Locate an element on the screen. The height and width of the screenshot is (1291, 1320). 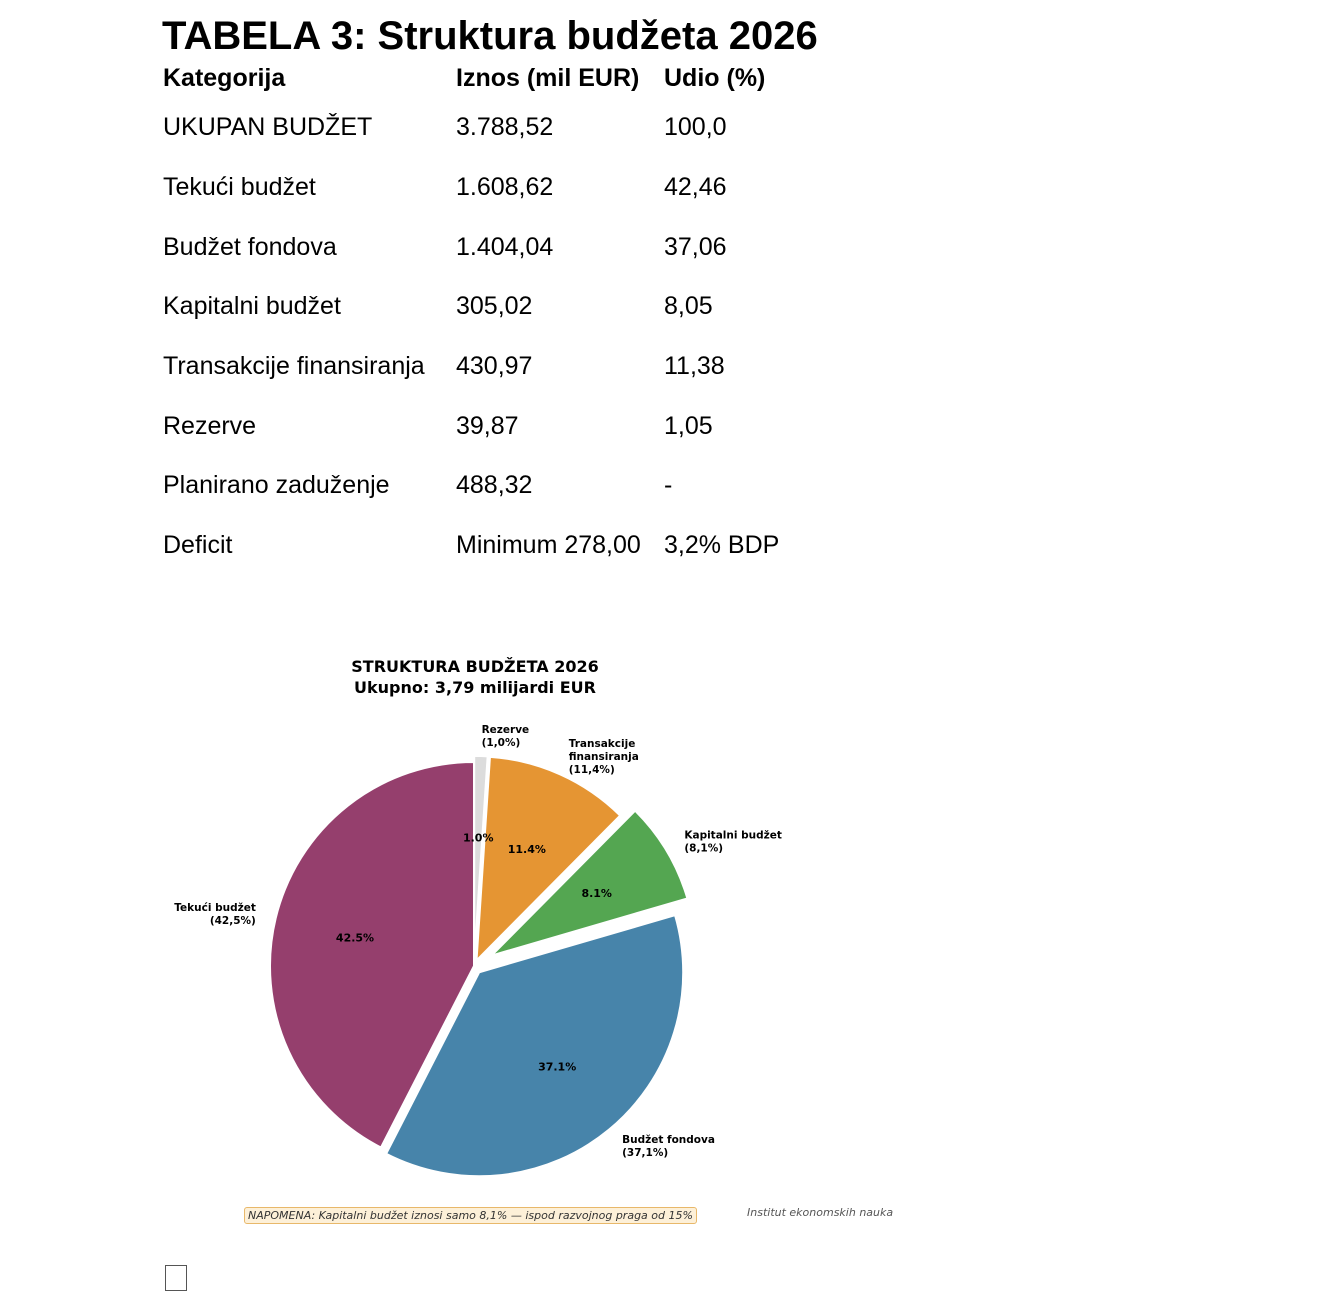
table-row: Kapitalni budžet 305,02 8,05 is located at coordinates (471, 307).